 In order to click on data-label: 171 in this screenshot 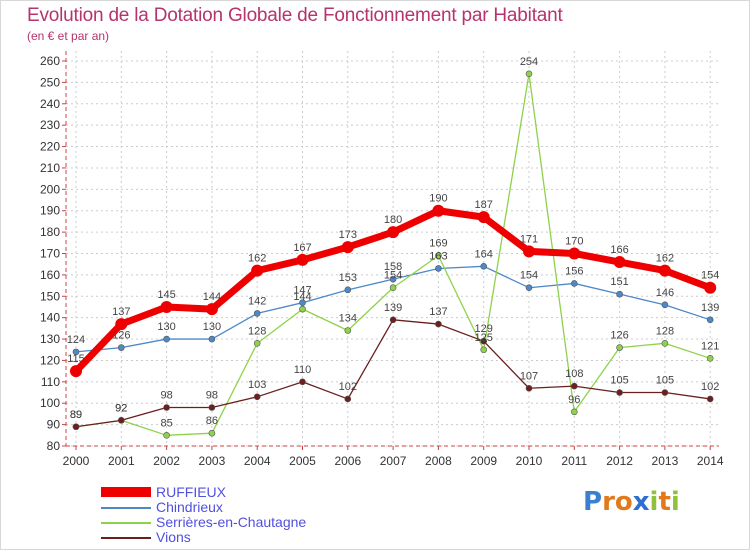, I will do `click(529, 239)`.